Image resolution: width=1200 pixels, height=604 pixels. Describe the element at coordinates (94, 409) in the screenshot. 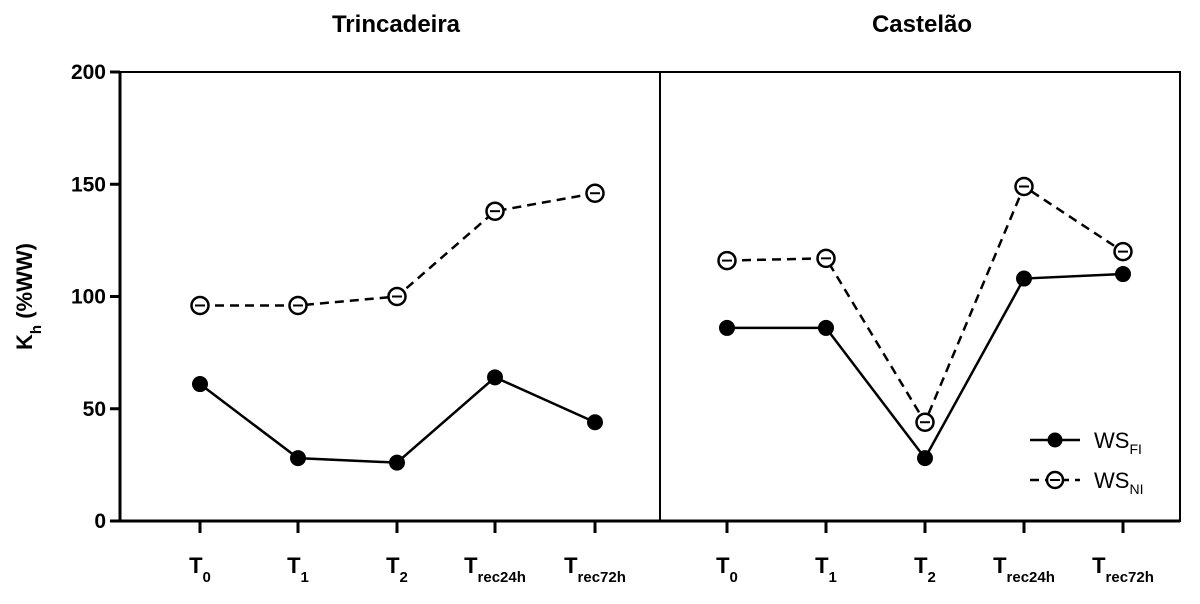

I see `y-tick-label: 50` at that location.